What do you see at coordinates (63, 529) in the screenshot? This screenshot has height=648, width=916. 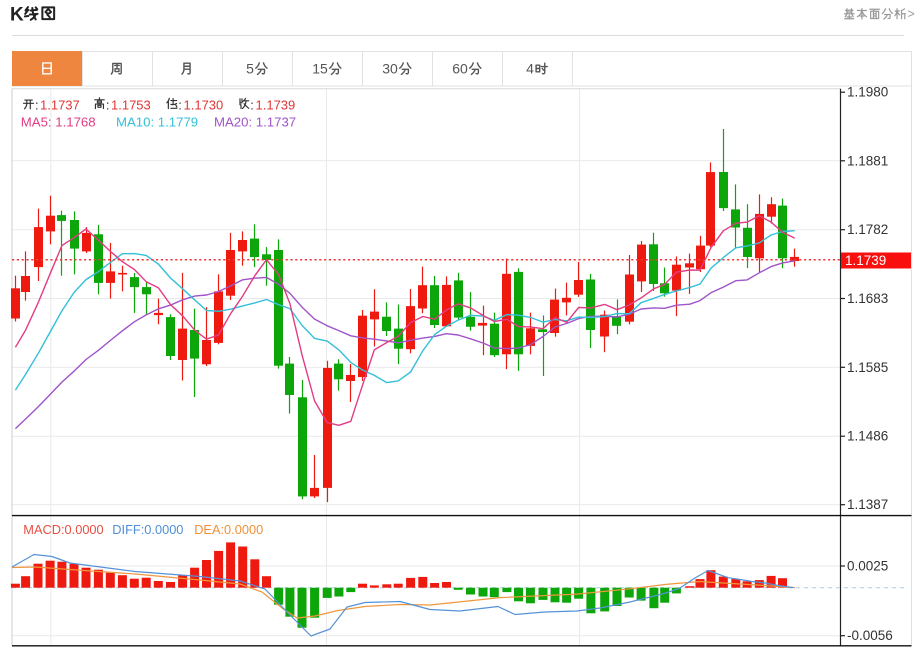 I see `svg-text: MACD:0.0000` at bounding box center [63, 529].